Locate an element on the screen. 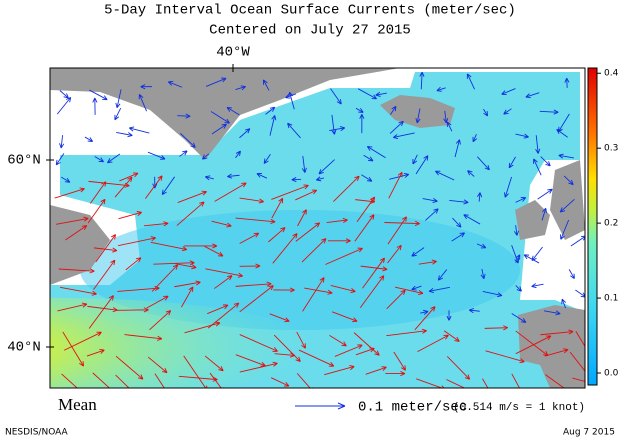  credit: NESDIS/NOAA is located at coordinates (37, 433).